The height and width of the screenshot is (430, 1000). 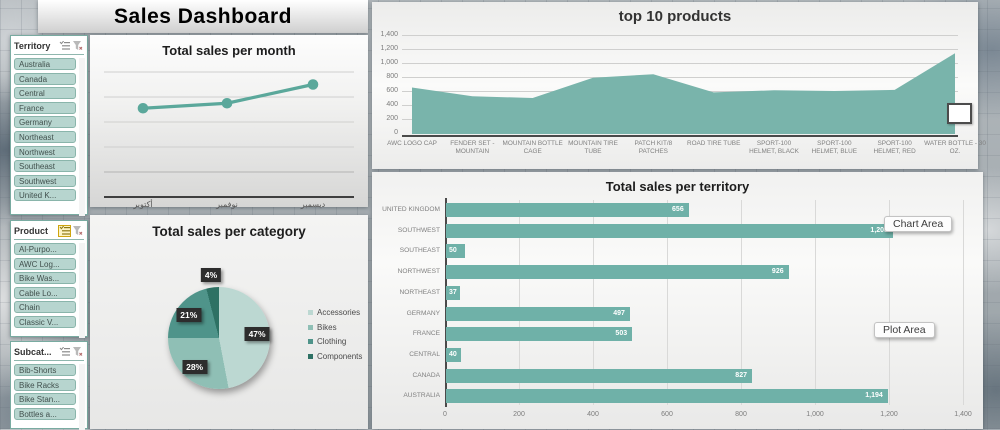 I want to click on category-label: SPORT-100 HELMET, BLACK, so click(x=774, y=148).